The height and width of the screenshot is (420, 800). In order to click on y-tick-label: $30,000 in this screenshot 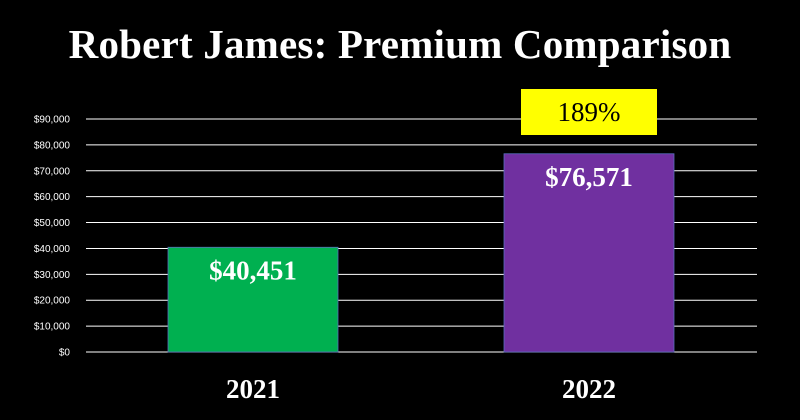, I will do `click(52, 275)`.